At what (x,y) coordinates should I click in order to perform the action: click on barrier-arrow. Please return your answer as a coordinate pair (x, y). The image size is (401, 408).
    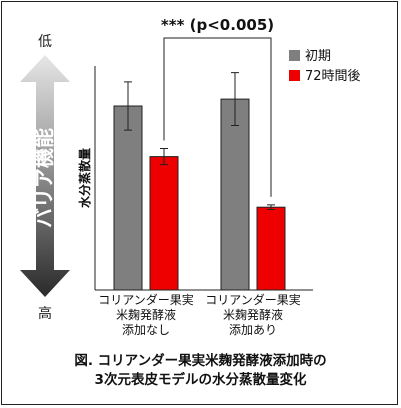
    Looking at the image, I should click on (45, 176).